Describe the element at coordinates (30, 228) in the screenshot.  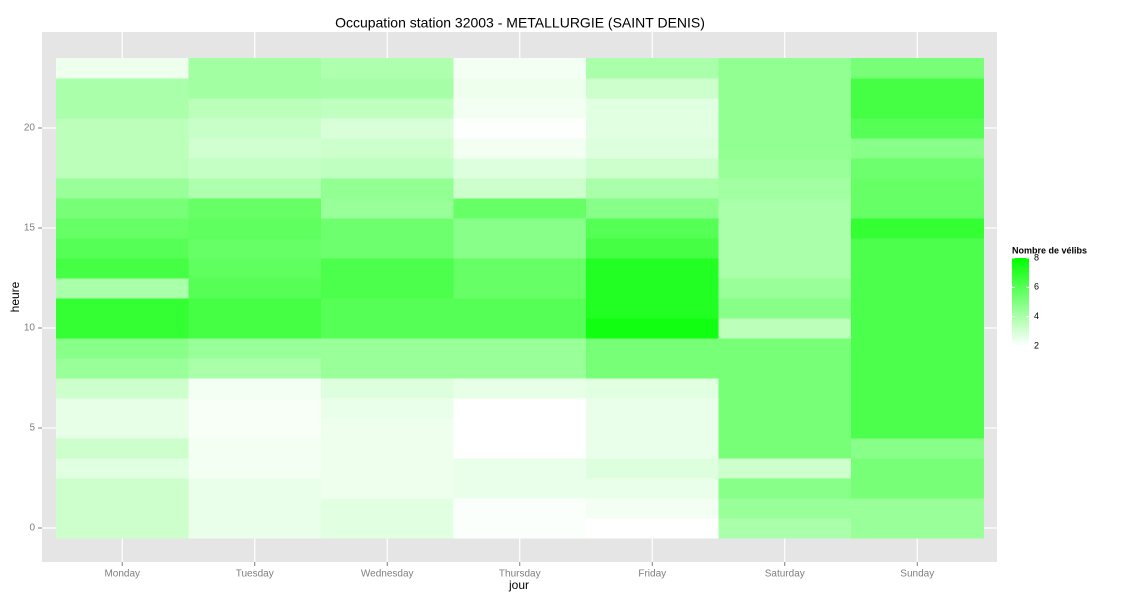
I see `y-tick-label: 15` at that location.